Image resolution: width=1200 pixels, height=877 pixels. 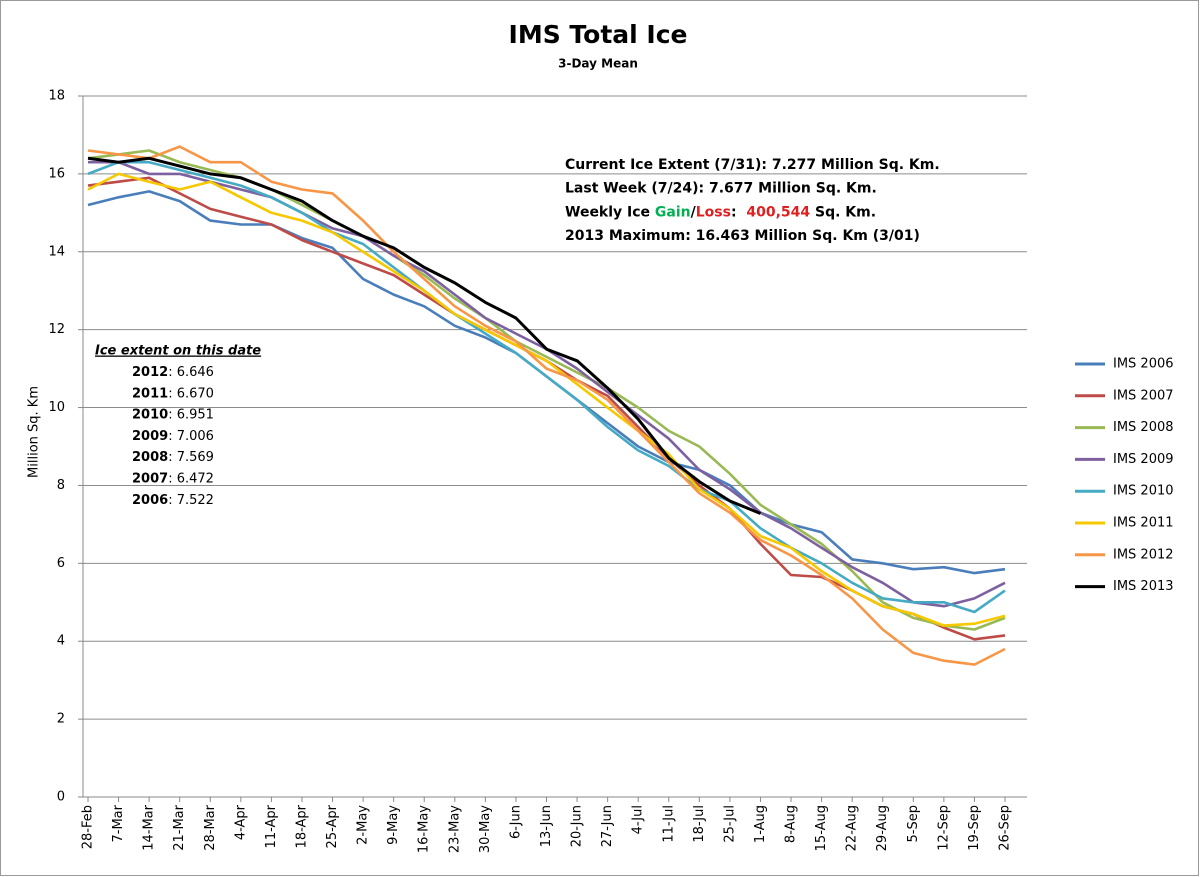 What do you see at coordinates (118, 823) in the screenshot?
I see `x-tick-label: 7-Mar` at bounding box center [118, 823].